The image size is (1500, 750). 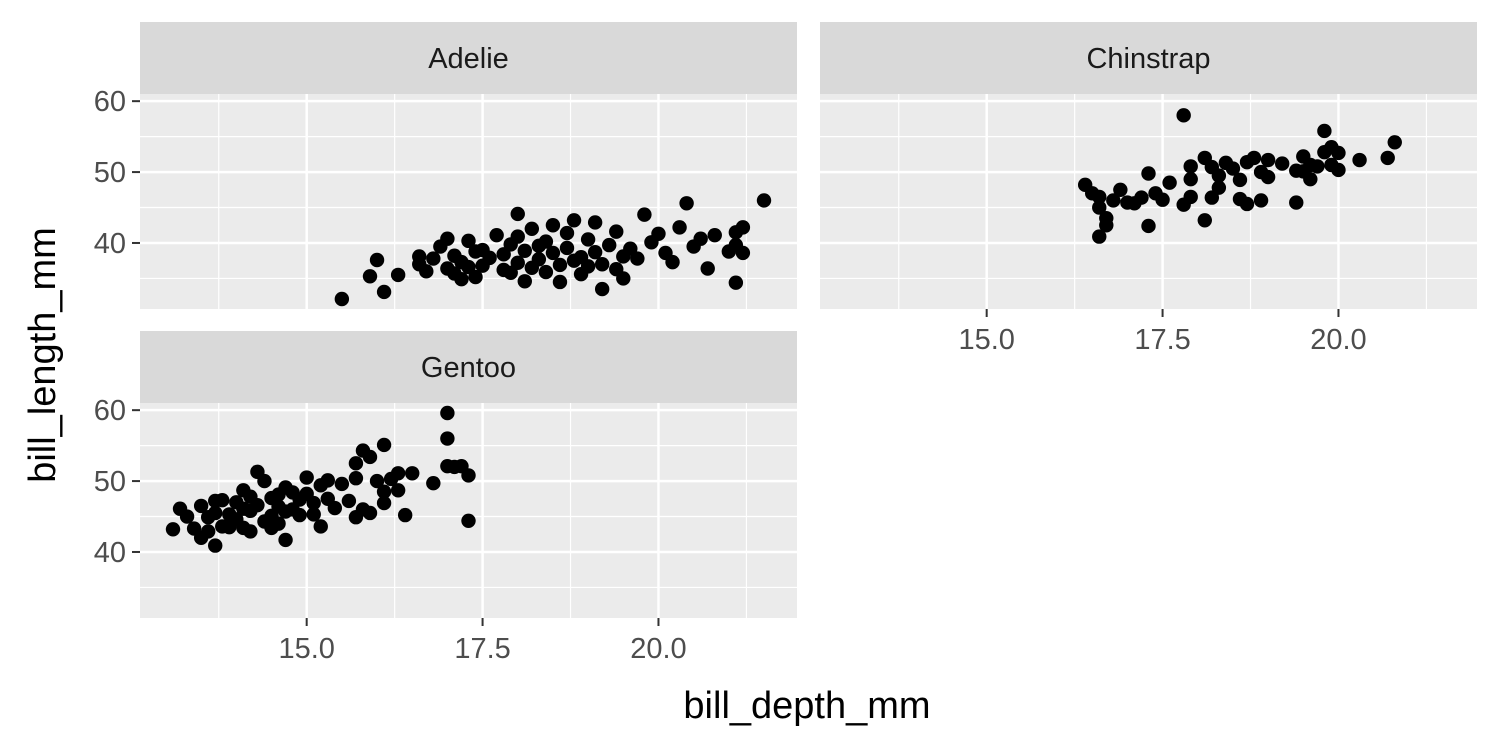 What do you see at coordinates (110, 102) in the screenshot?
I see `y-tick-label: 60` at bounding box center [110, 102].